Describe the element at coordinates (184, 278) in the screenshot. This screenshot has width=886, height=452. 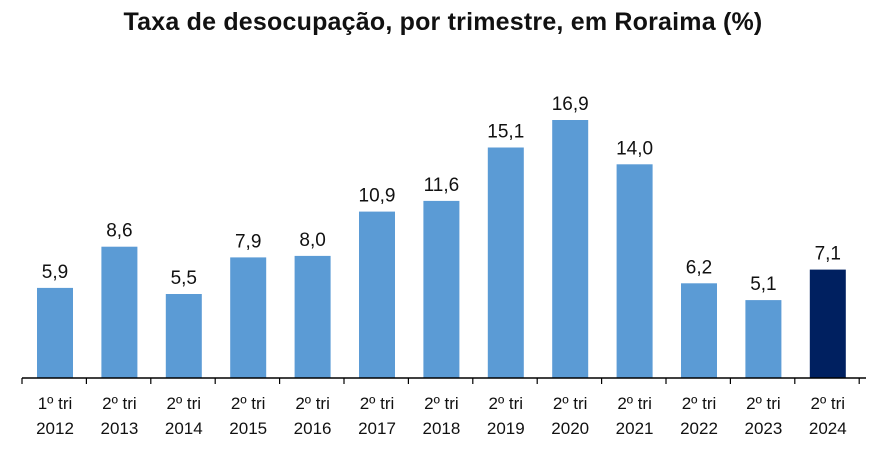
I see `data-label: 5,5` at that location.